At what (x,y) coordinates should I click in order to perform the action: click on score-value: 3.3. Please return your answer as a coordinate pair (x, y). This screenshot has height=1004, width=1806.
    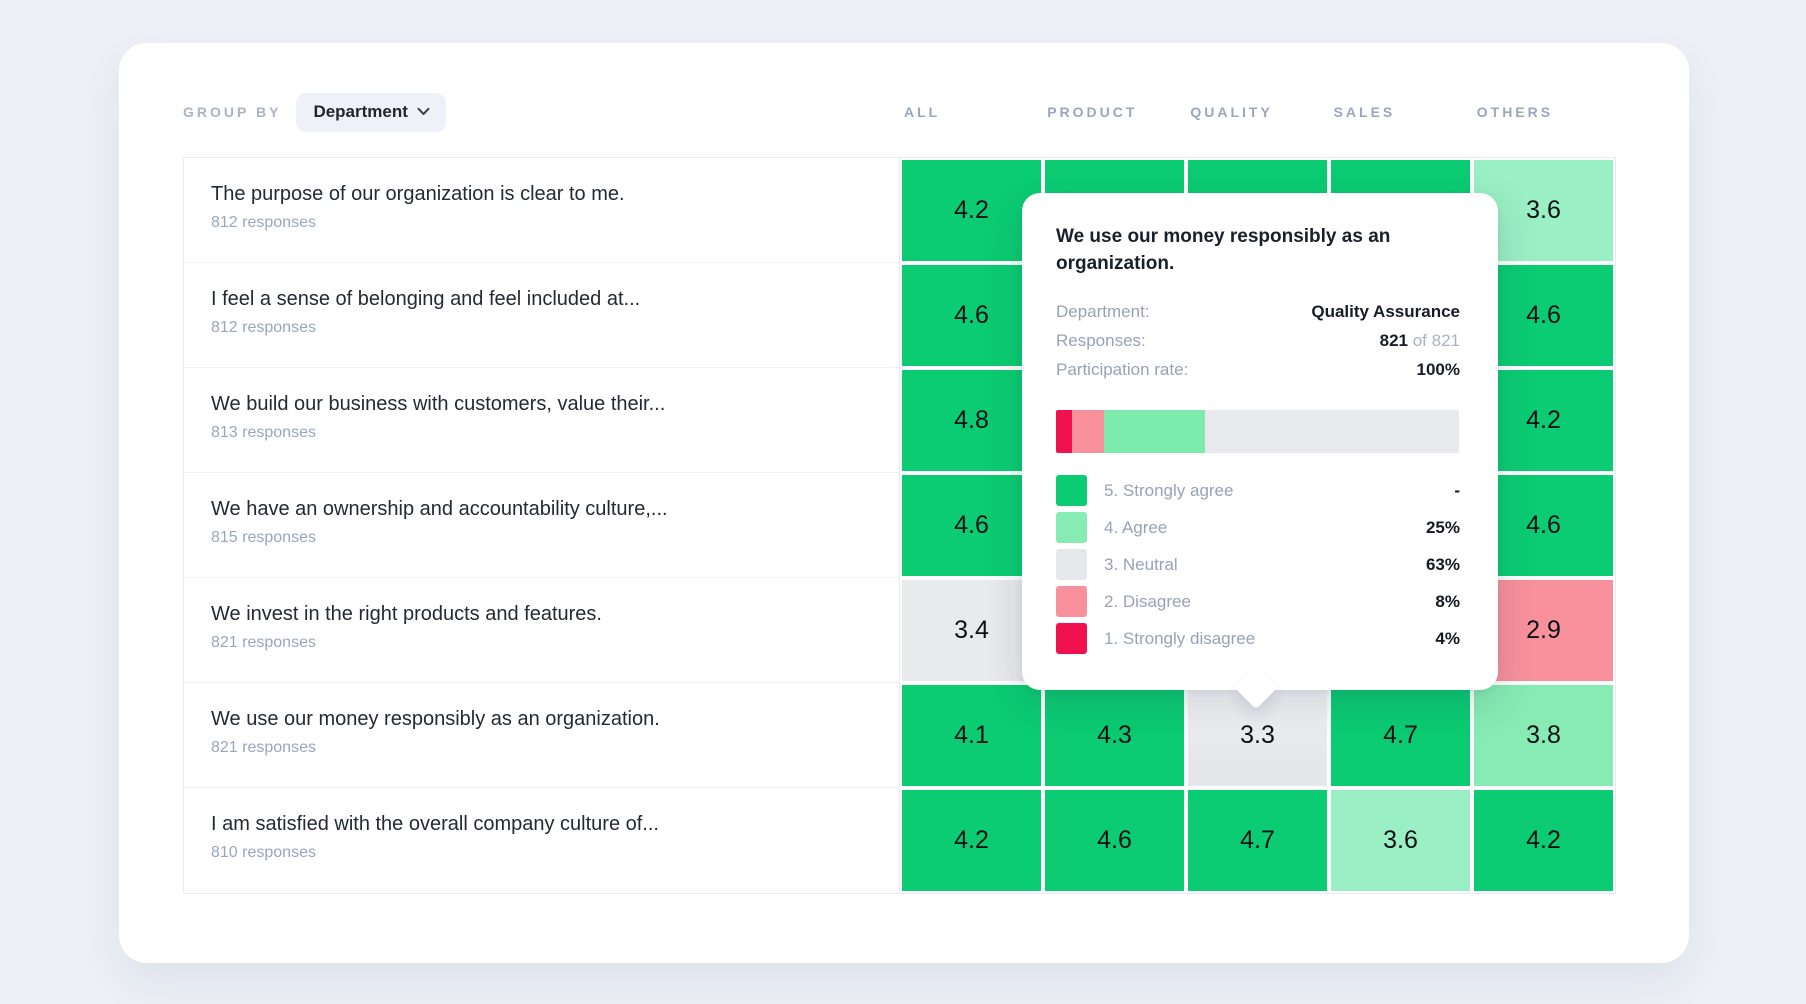
    Looking at the image, I should click on (1257, 735).